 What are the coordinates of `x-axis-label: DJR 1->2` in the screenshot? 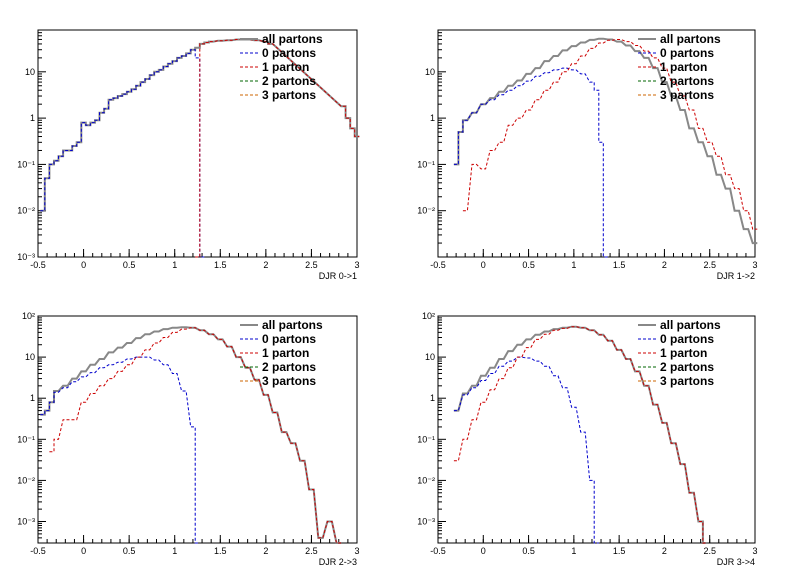 It's located at (736, 276).